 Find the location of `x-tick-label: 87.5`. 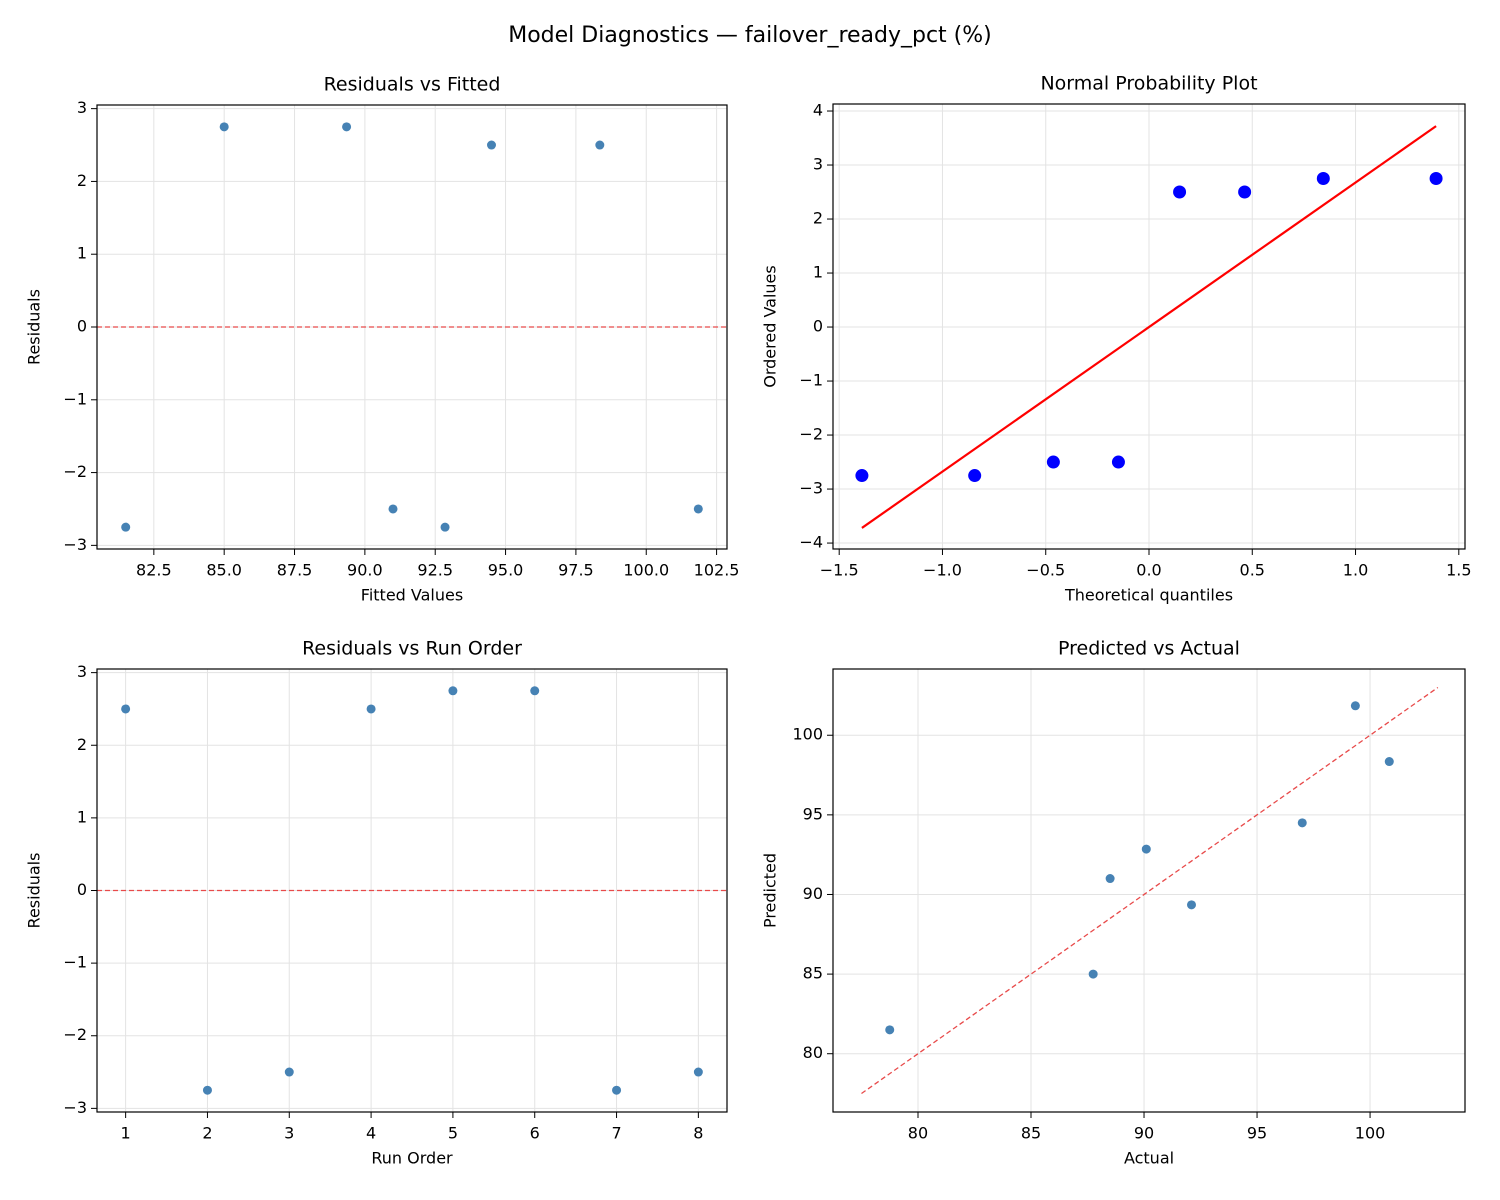

x-tick-label: 87.5 is located at coordinates (295, 570).